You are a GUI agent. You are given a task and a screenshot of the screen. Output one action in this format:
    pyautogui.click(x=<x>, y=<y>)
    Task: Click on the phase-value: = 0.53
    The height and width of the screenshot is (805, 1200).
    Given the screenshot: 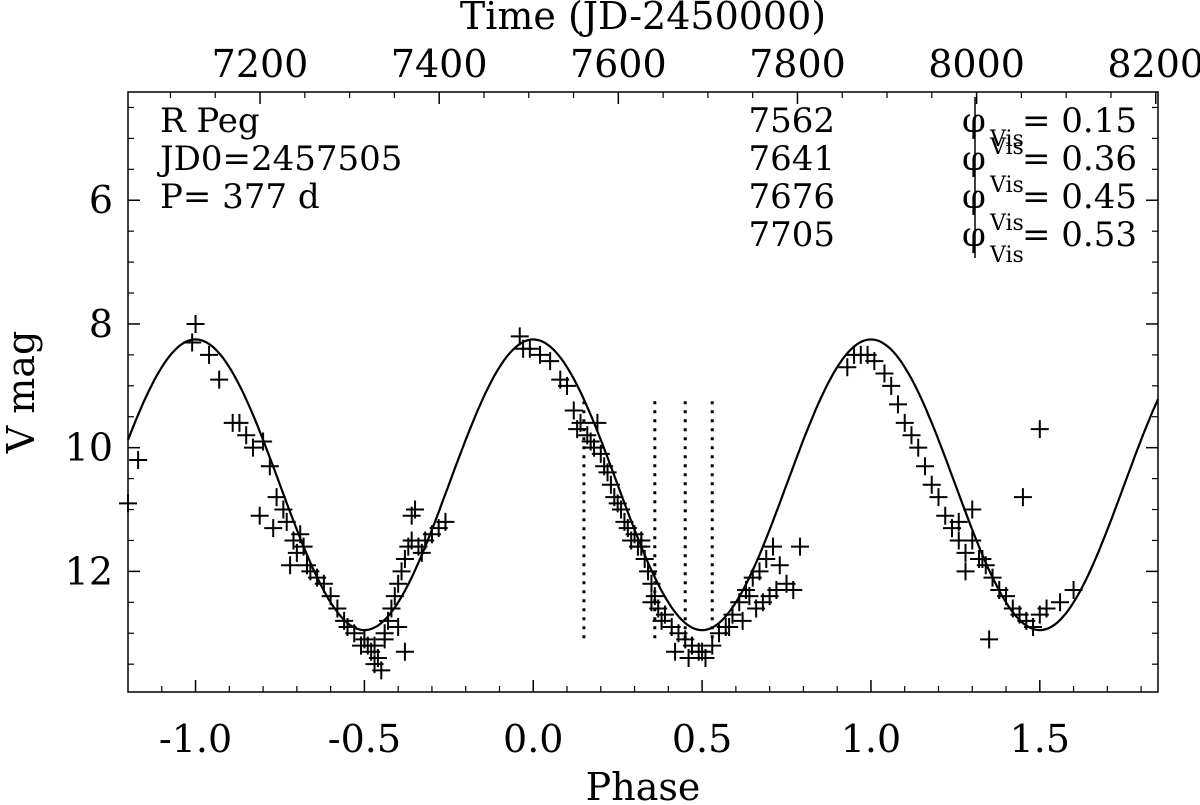 What is the action you would take?
    pyautogui.click(x=1079, y=235)
    